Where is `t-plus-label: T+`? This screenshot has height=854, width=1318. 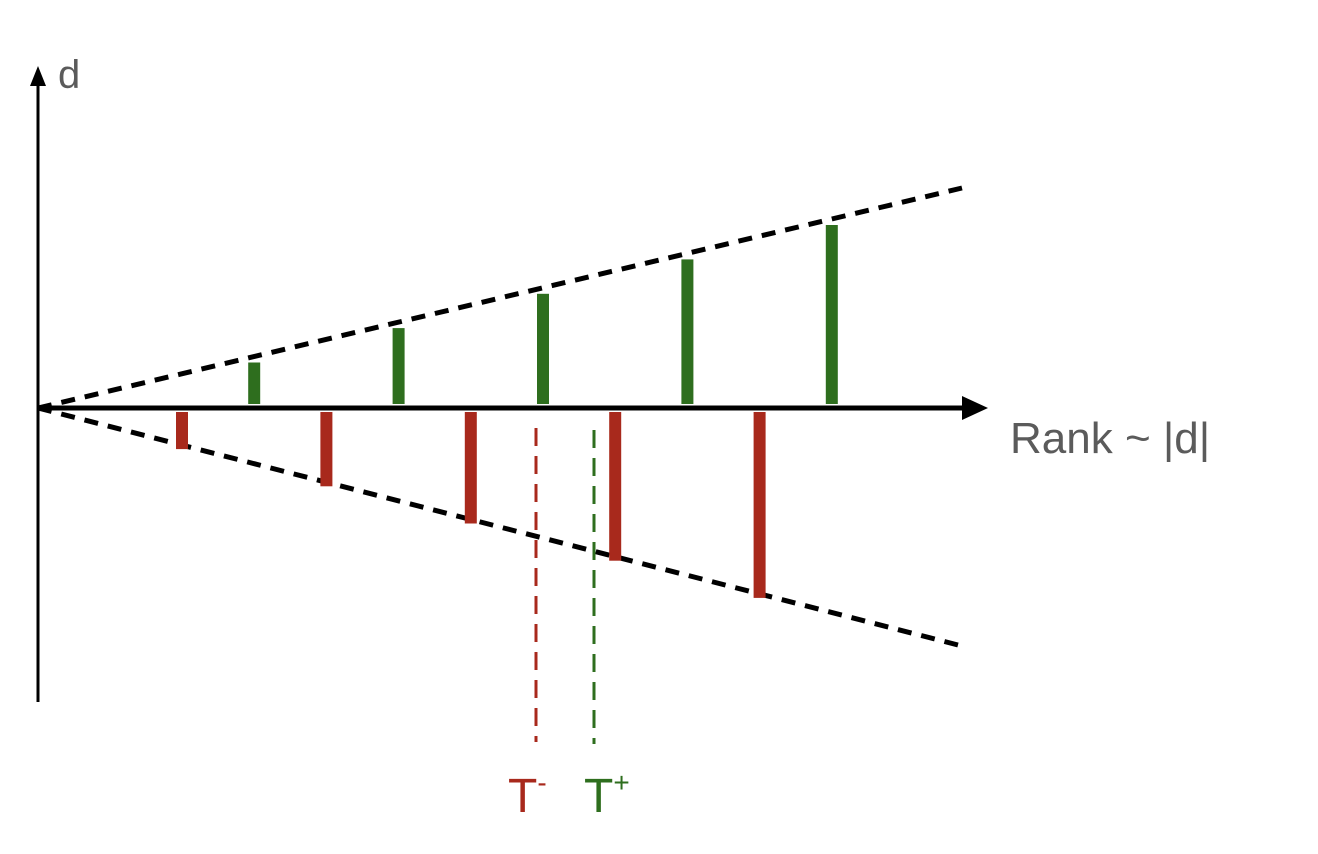 t-plus-label: T+ is located at coordinates (607, 795).